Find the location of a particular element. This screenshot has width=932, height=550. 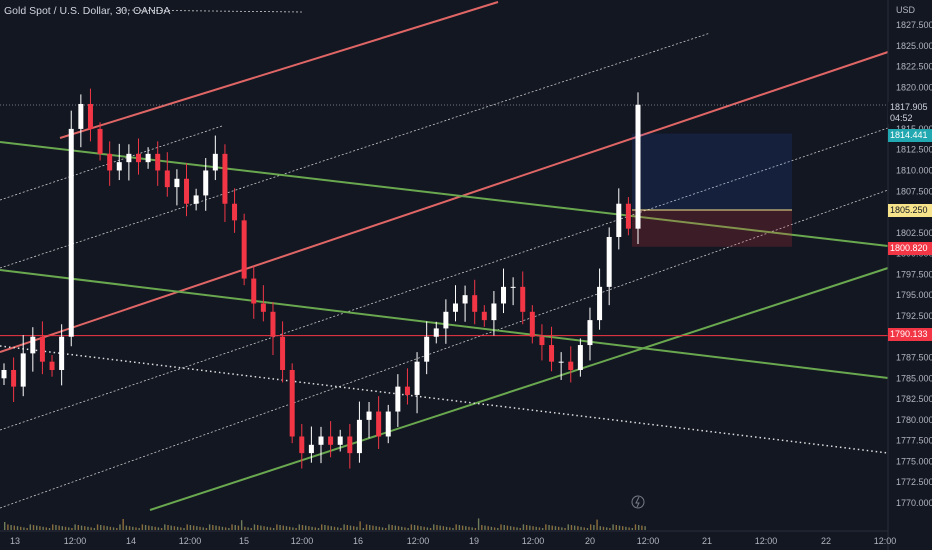

y-tick-label: 1792.500 is located at coordinates (914, 316).